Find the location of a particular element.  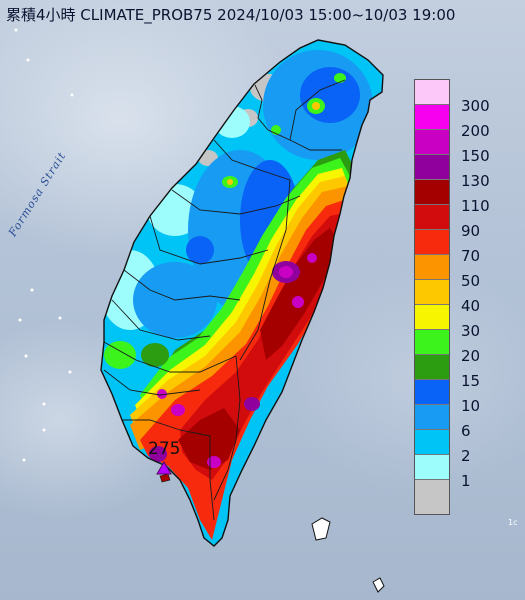

legend-value: 20 is located at coordinates (471, 356).